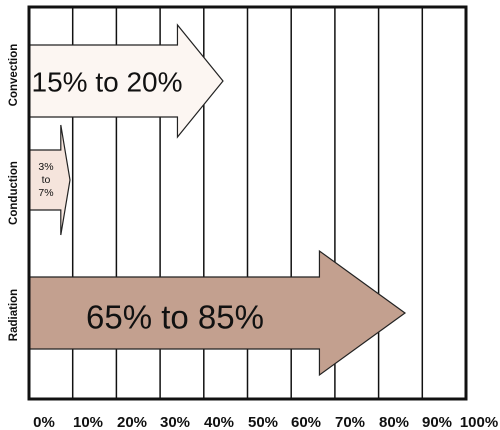 The height and width of the screenshot is (430, 500). I want to click on arrow-conduction, so click(49, 180).